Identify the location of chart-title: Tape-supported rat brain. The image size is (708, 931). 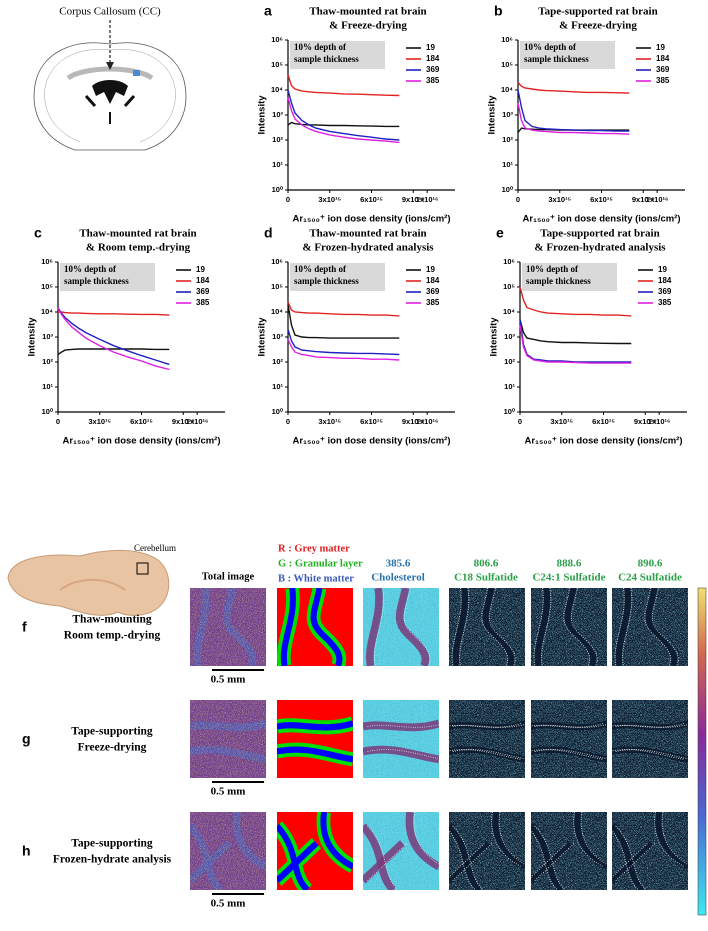
(599, 234).